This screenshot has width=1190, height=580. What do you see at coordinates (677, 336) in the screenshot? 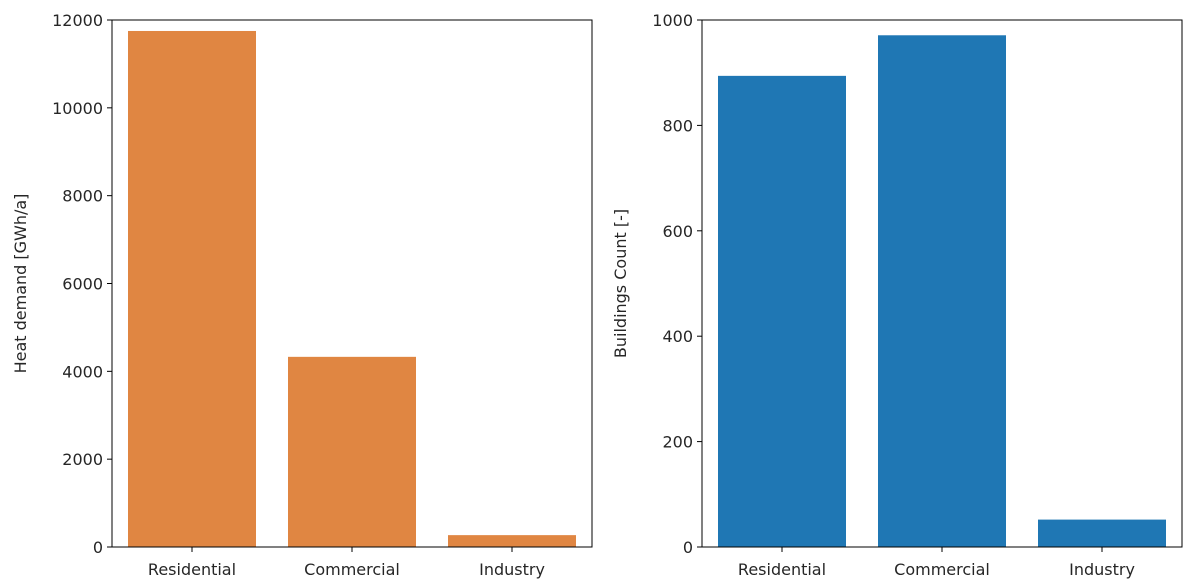
I see `y-tick-label: 400` at bounding box center [677, 336].